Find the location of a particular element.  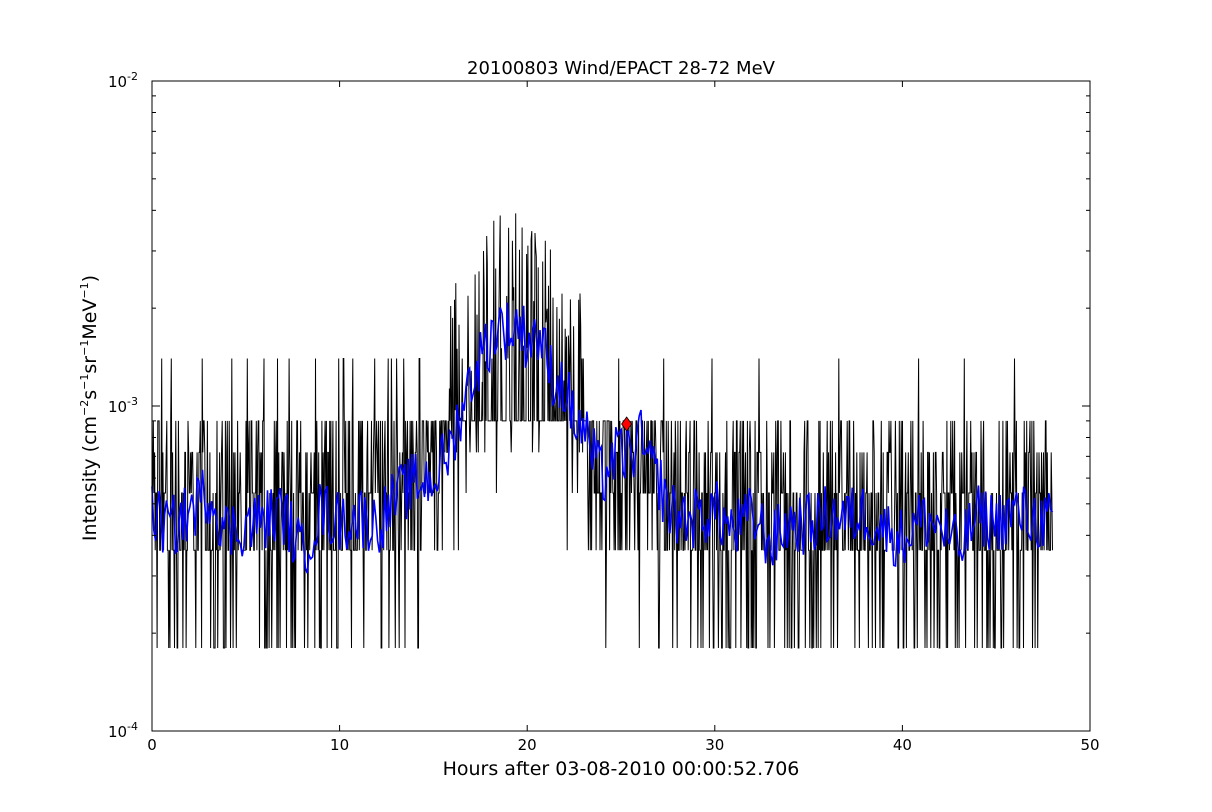

onset-marker is located at coordinates (627, 424).